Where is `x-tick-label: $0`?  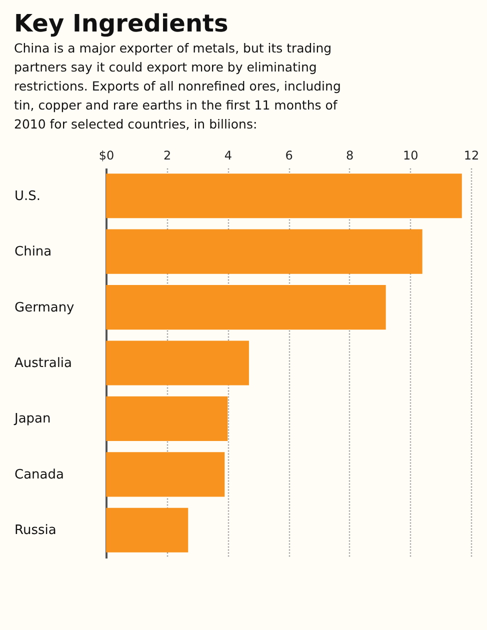
x-tick-label: $0 is located at coordinates (106, 155).